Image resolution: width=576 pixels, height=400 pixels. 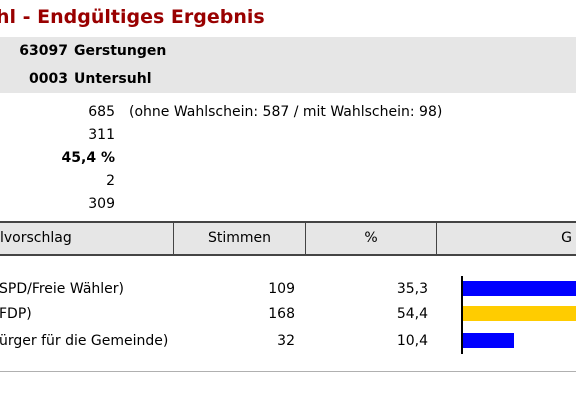 I want to click on district-name: Untersuhl, so click(x=113, y=79).